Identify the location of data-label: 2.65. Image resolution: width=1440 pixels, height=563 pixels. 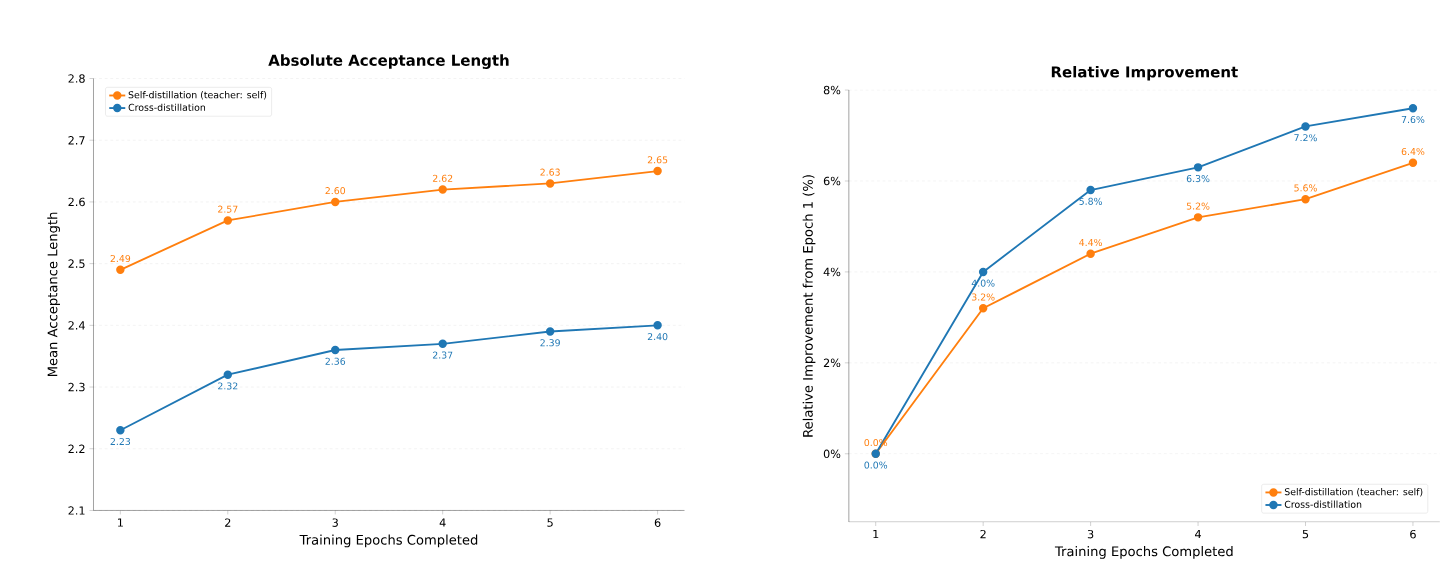
(657, 160).